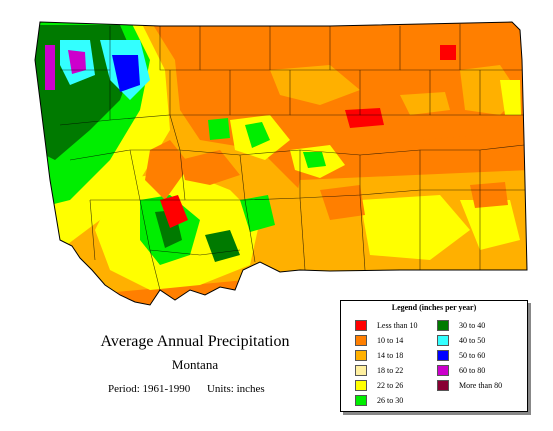 The image size is (553, 431). Describe the element at coordinates (195, 364) in the screenshot. I see `map-subtitle: Montana` at that location.